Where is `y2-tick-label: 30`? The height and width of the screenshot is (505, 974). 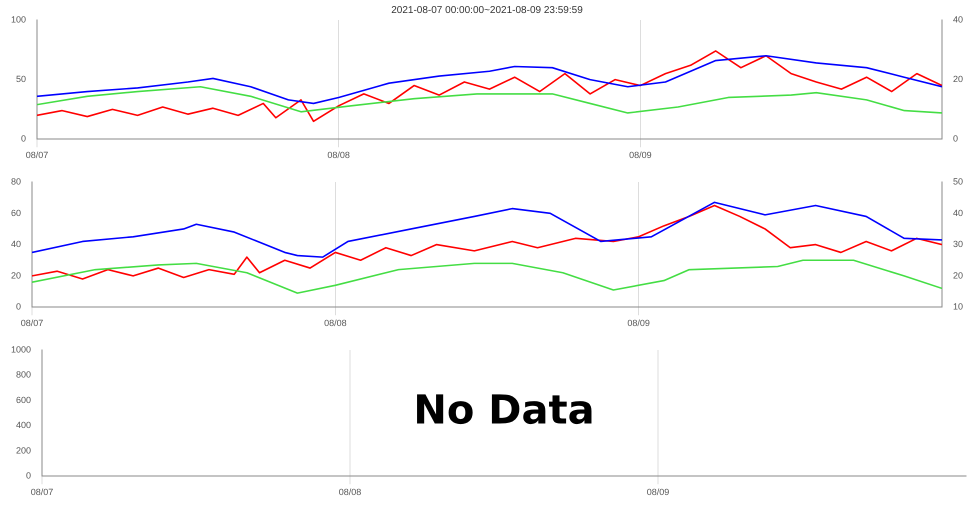 y2-tick-label: 30 is located at coordinates (958, 244).